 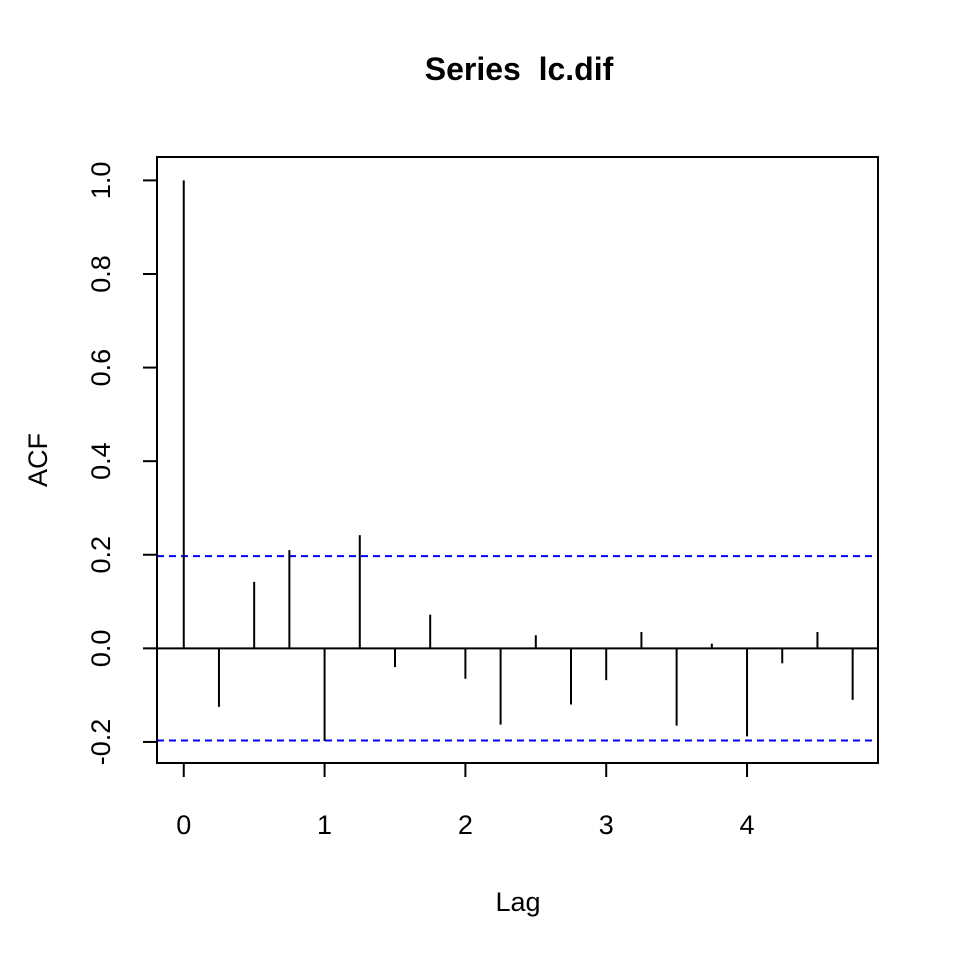 What do you see at coordinates (101, 461) in the screenshot?
I see `y-tick-label: 0.4` at bounding box center [101, 461].